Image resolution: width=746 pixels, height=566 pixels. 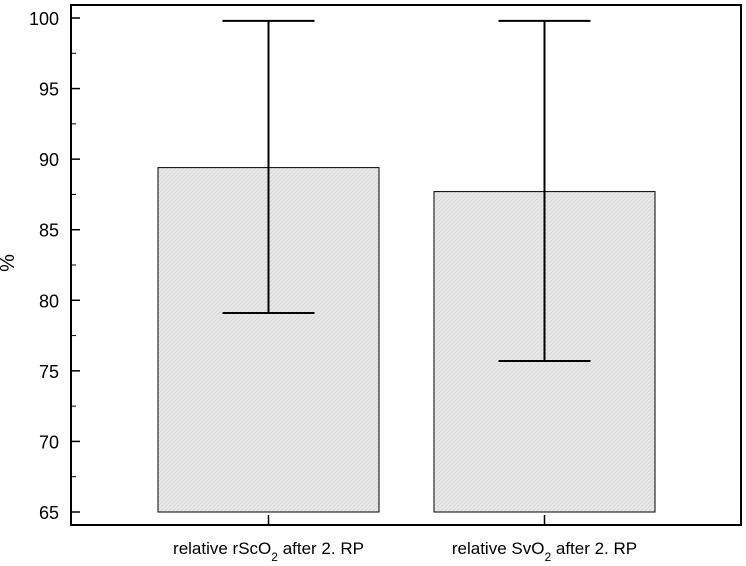 What do you see at coordinates (49, 160) in the screenshot?
I see `y-tick-label: 90` at bounding box center [49, 160].